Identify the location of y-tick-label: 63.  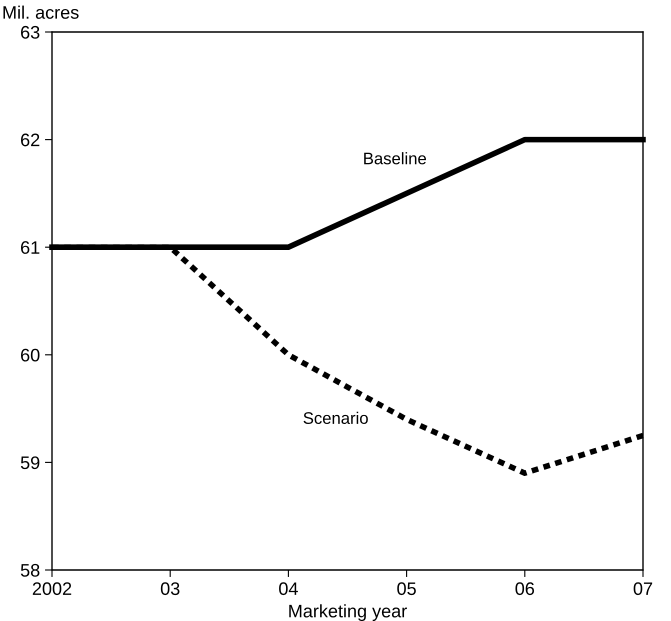
(30, 32).